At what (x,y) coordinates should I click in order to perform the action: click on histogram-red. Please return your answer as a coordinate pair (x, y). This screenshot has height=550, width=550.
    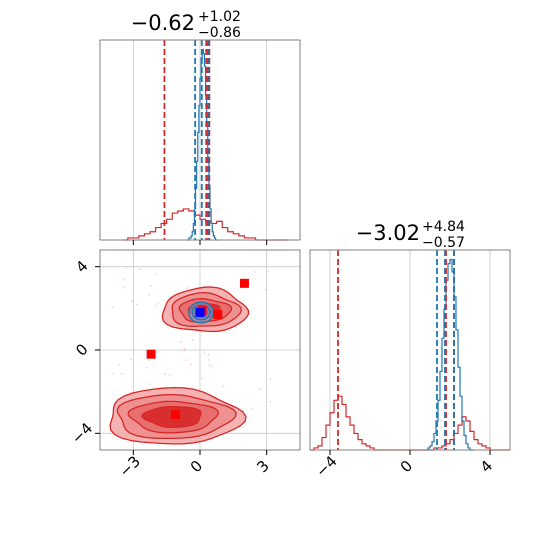
    Looking at the image, I should click on (205, 224).